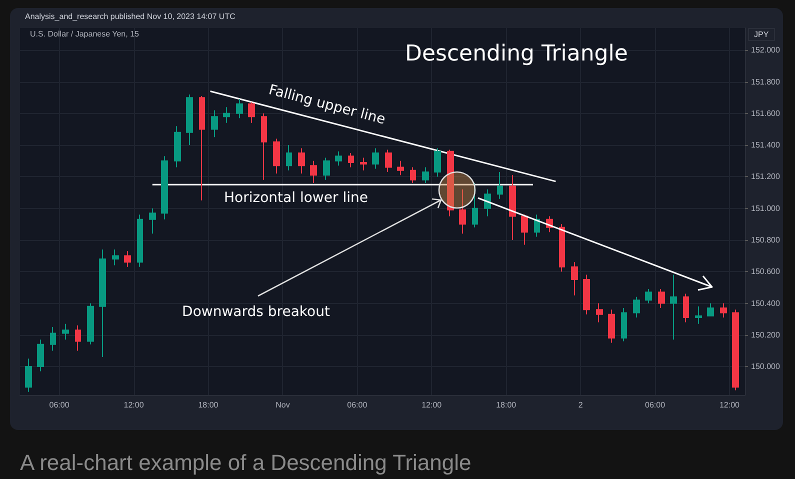 This screenshot has height=479, width=795. I want to click on annotation: Falling upper line, so click(327, 105).